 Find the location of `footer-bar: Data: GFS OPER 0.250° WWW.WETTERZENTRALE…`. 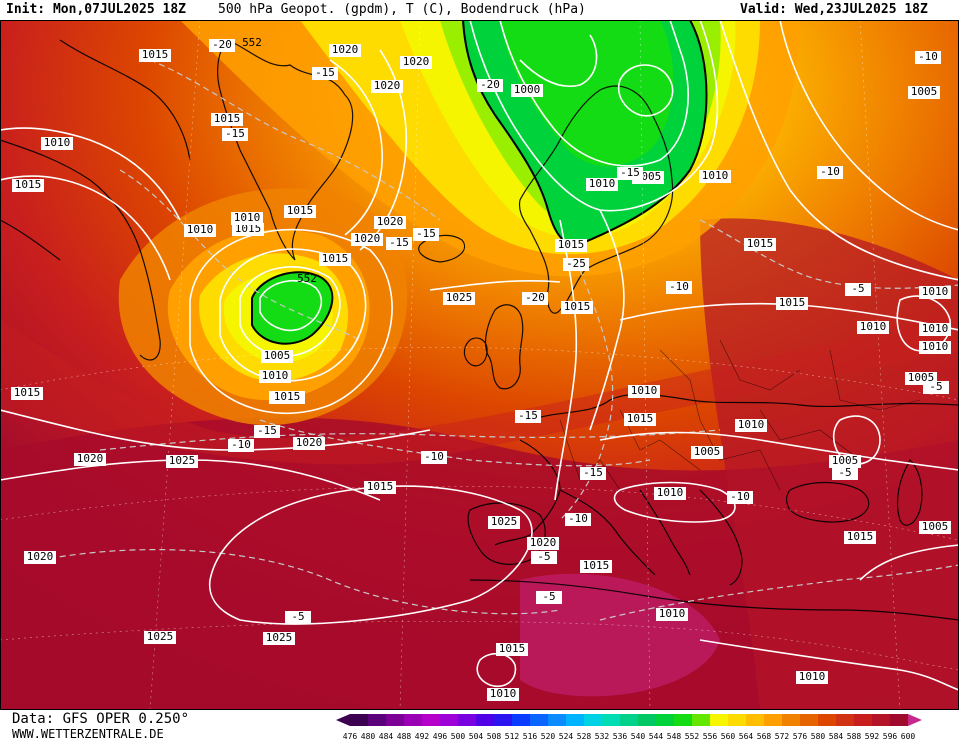

footer-bar: Data: GFS OPER 0.250° WWW.WETTERZENTRALE… is located at coordinates (479, 725).